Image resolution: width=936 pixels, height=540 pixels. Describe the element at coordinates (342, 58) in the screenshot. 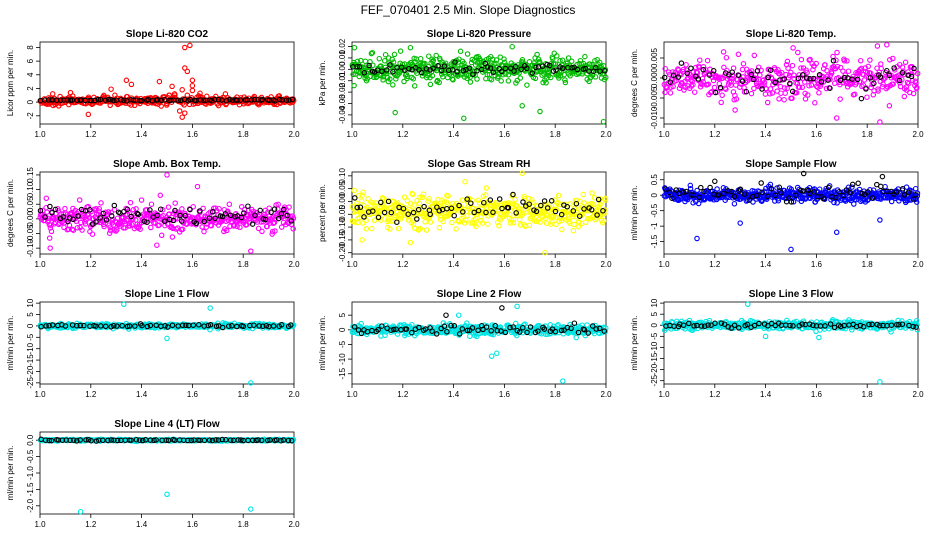

I see `y-tick-label: 0.01` at that location.